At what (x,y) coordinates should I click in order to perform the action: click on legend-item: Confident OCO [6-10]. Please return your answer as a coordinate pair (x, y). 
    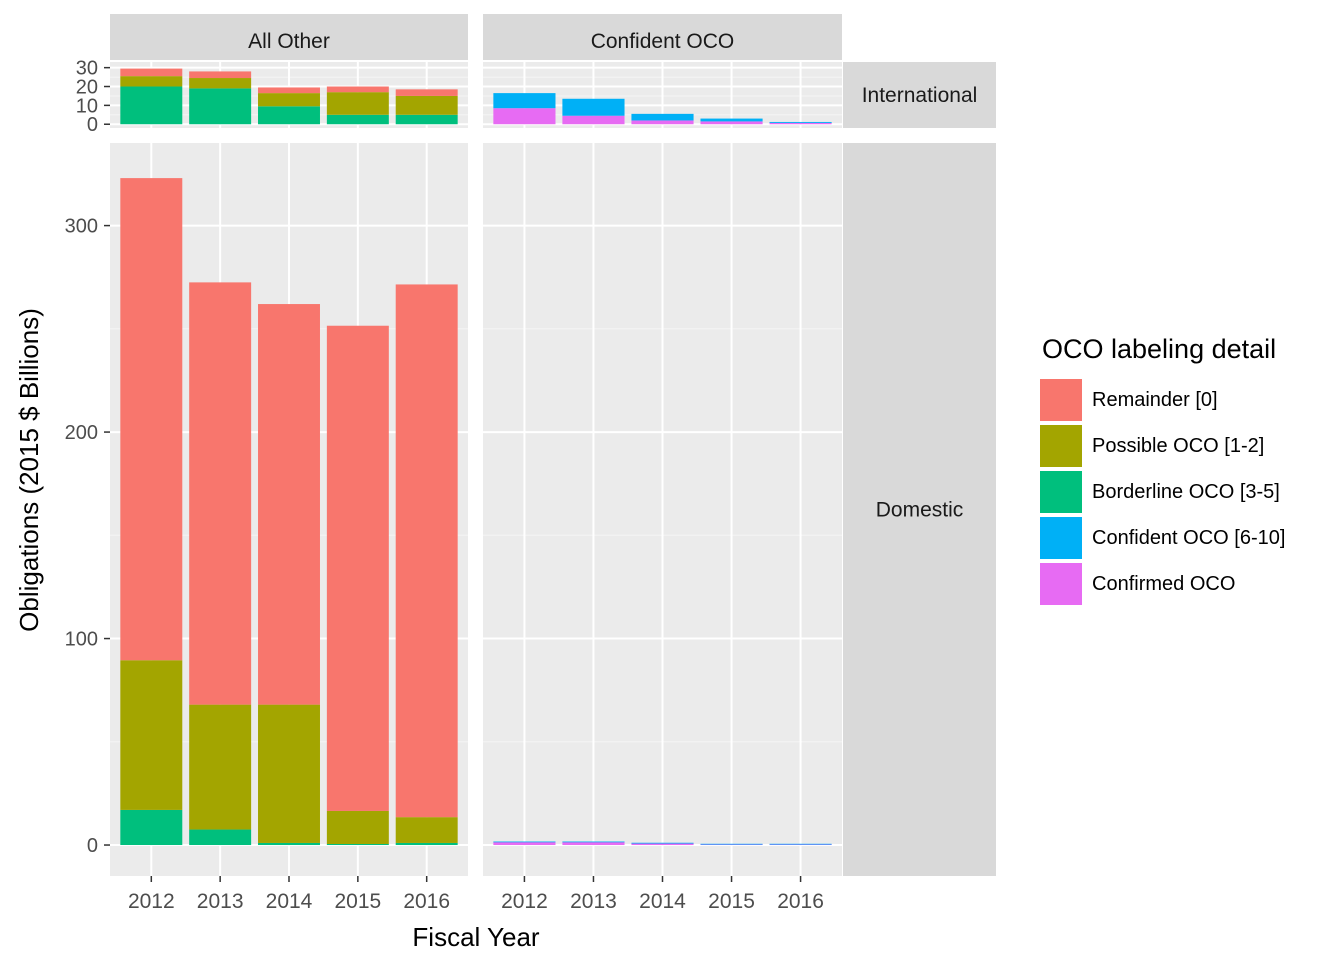
    Looking at the image, I should click on (1190, 538).